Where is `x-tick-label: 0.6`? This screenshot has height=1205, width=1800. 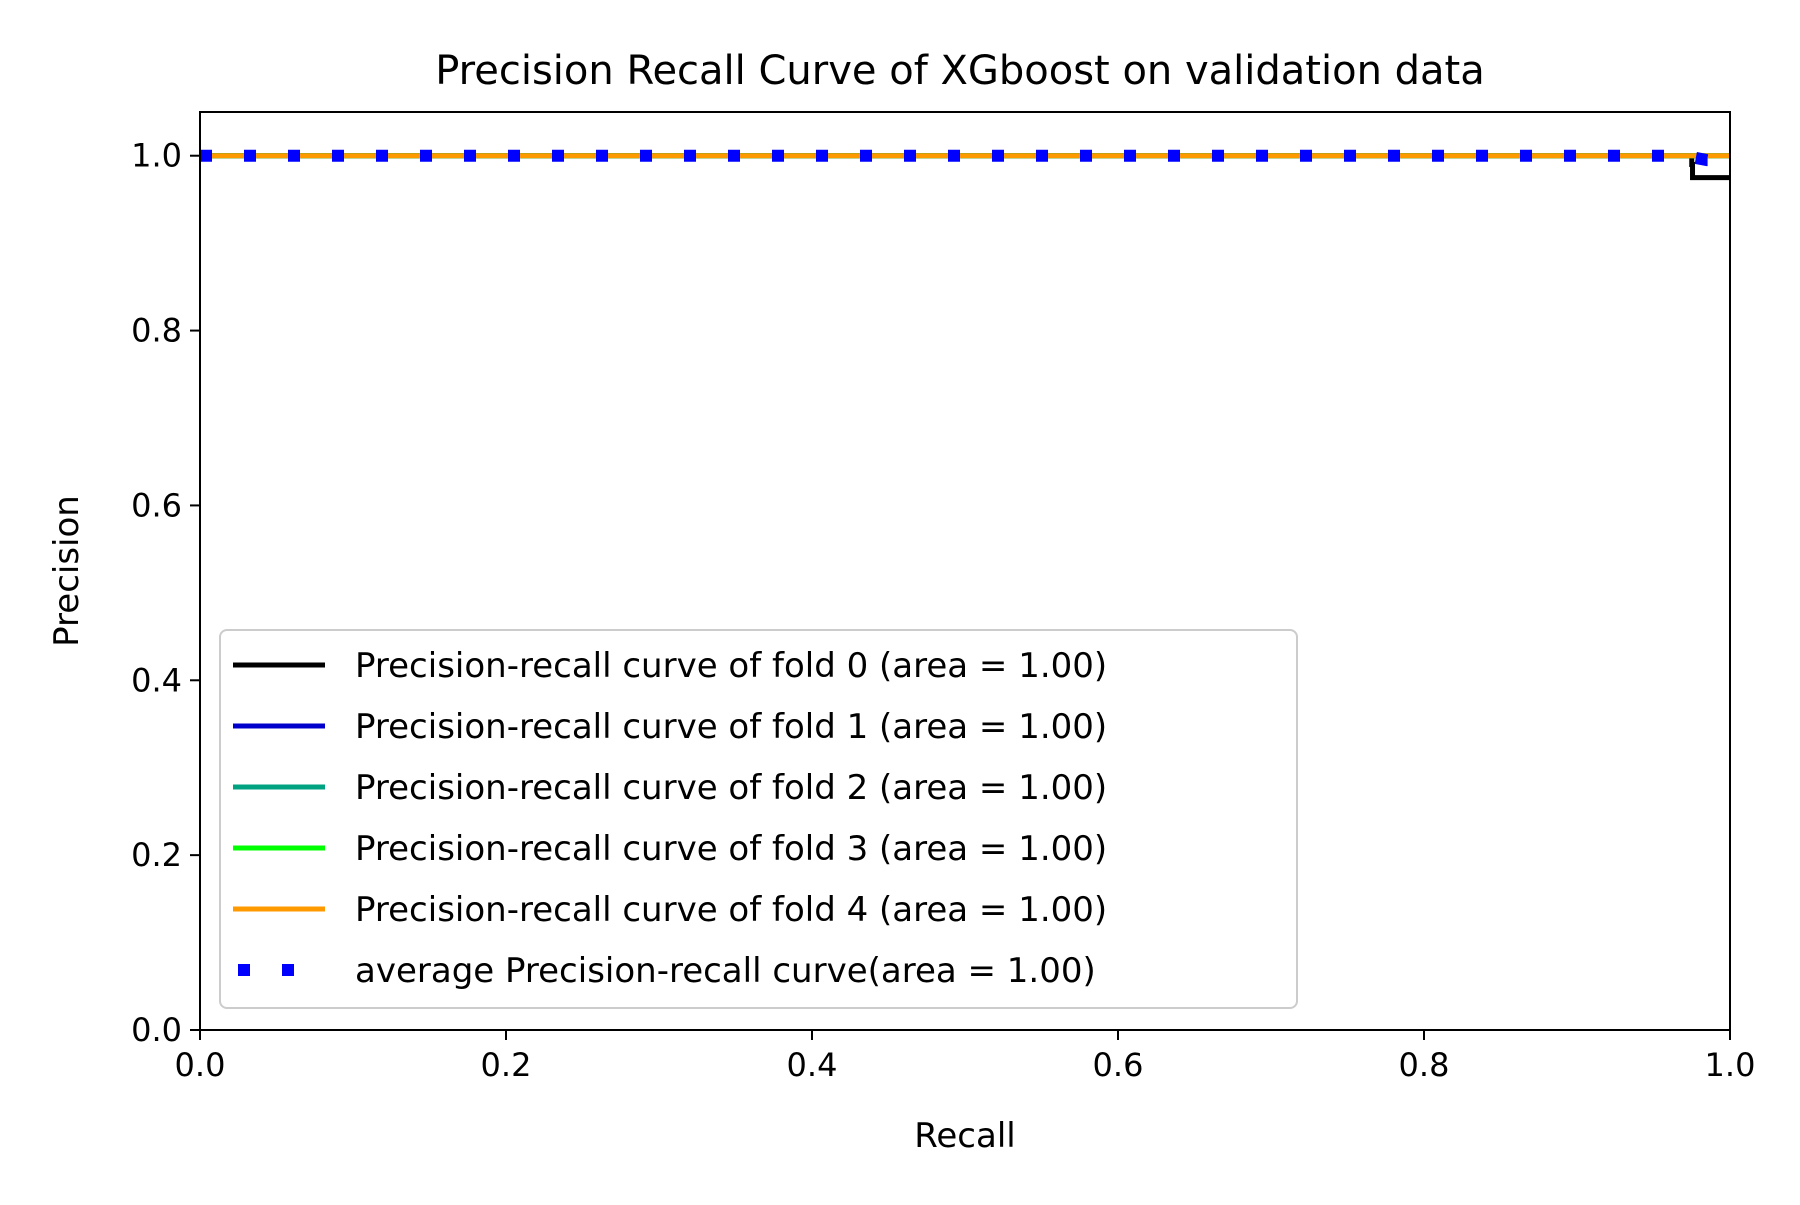
x-tick-label: 0.6 is located at coordinates (1118, 1065).